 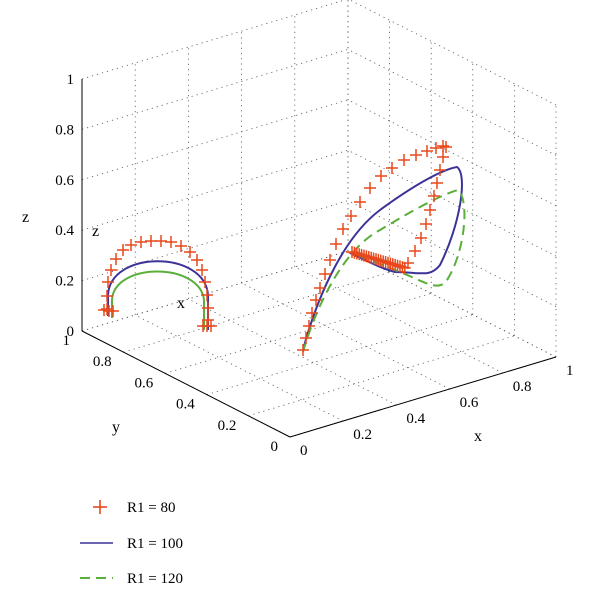 I want to click on x-tick-label: 0.2, so click(x=362, y=435).